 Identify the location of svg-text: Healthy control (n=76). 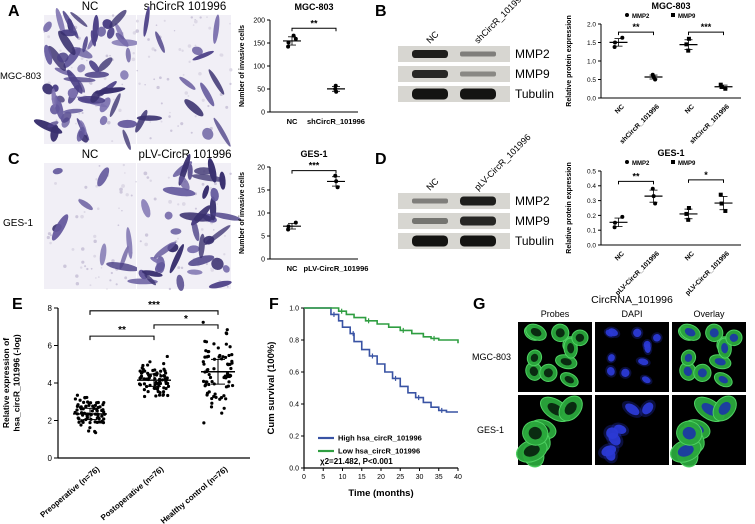
(194, 494).